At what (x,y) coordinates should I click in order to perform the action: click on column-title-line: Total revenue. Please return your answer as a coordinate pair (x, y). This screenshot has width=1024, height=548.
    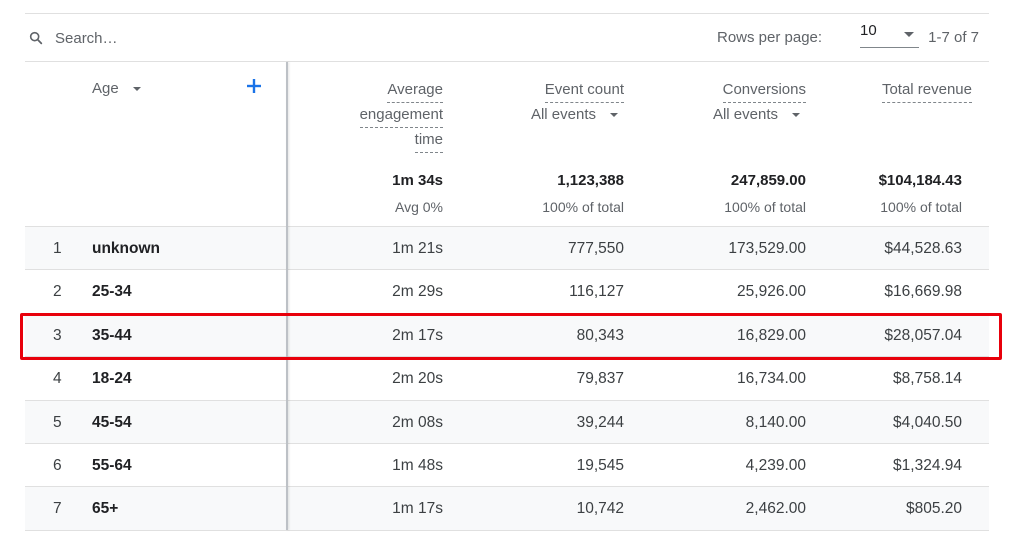
    Looking at the image, I should click on (926, 90).